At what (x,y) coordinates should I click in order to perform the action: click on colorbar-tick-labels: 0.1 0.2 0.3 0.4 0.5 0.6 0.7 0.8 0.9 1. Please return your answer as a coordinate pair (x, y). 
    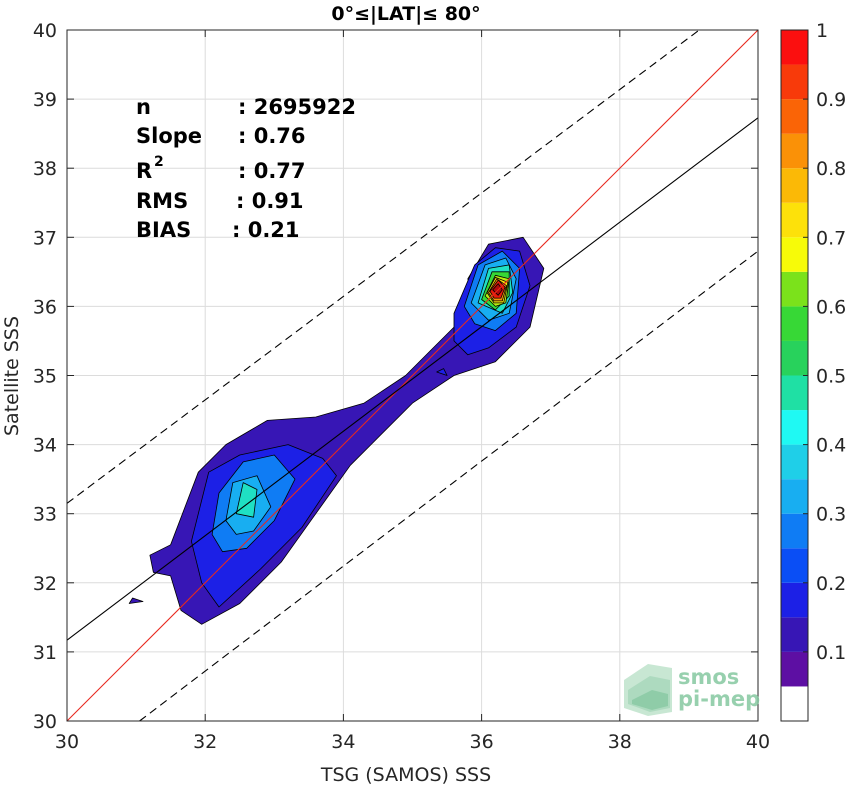
    Looking at the image, I should click on (831, 342).